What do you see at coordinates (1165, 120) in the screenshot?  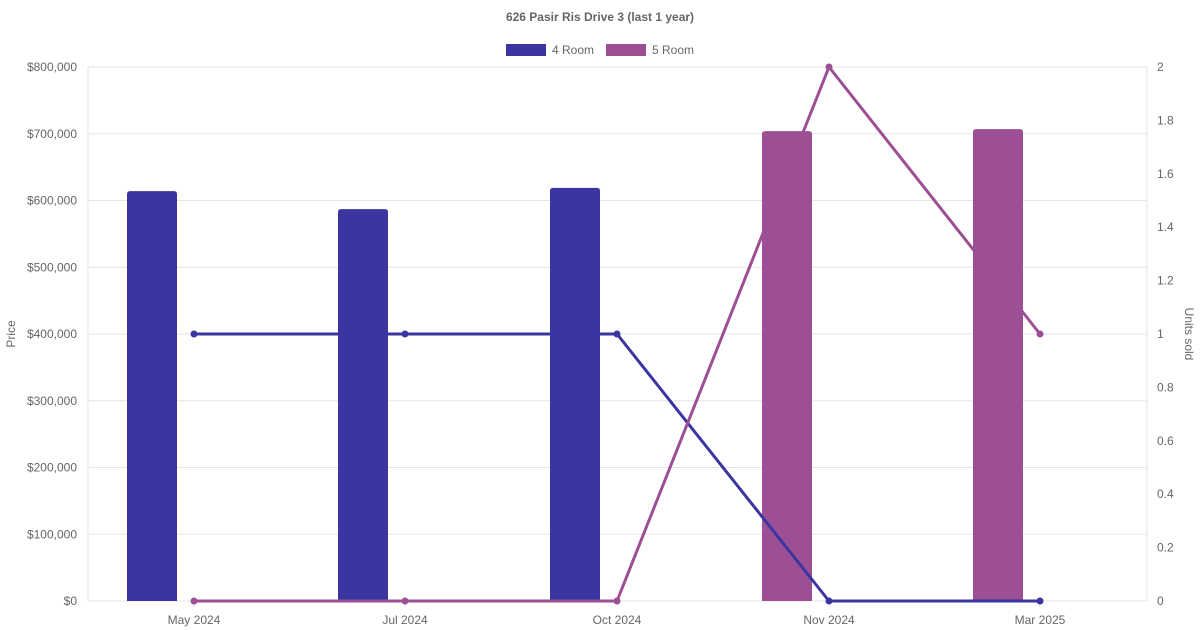 I see `right-tick-label: 1.8` at bounding box center [1165, 120].